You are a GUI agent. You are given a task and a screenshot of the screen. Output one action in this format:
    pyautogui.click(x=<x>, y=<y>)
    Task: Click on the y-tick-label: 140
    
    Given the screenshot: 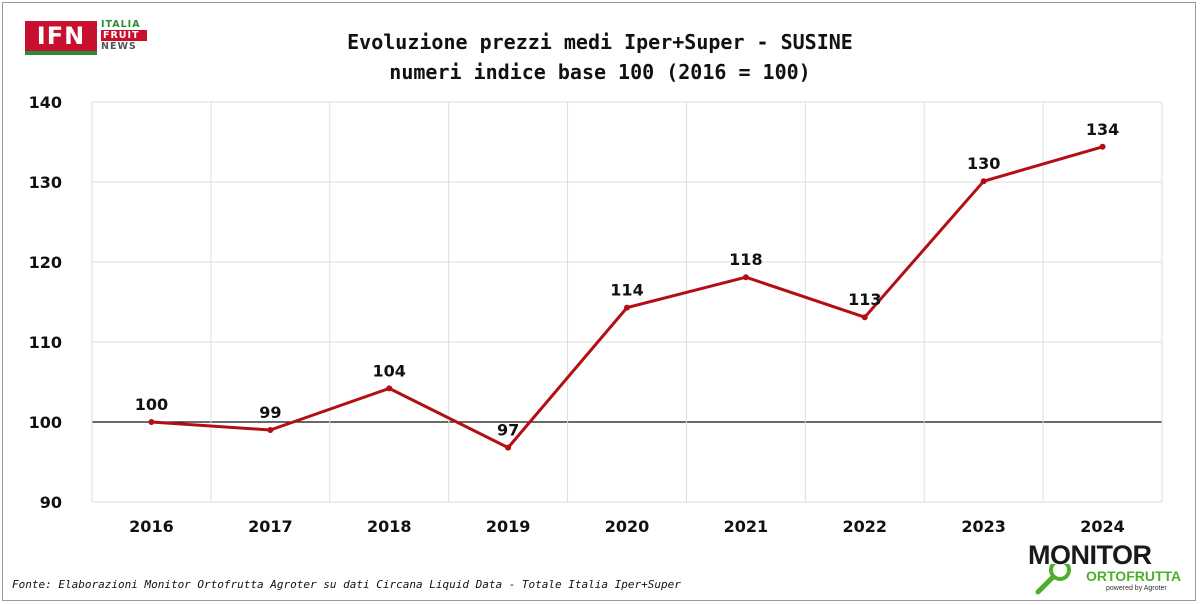 What is the action you would take?
    pyautogui.click(x=45, y=102)
    